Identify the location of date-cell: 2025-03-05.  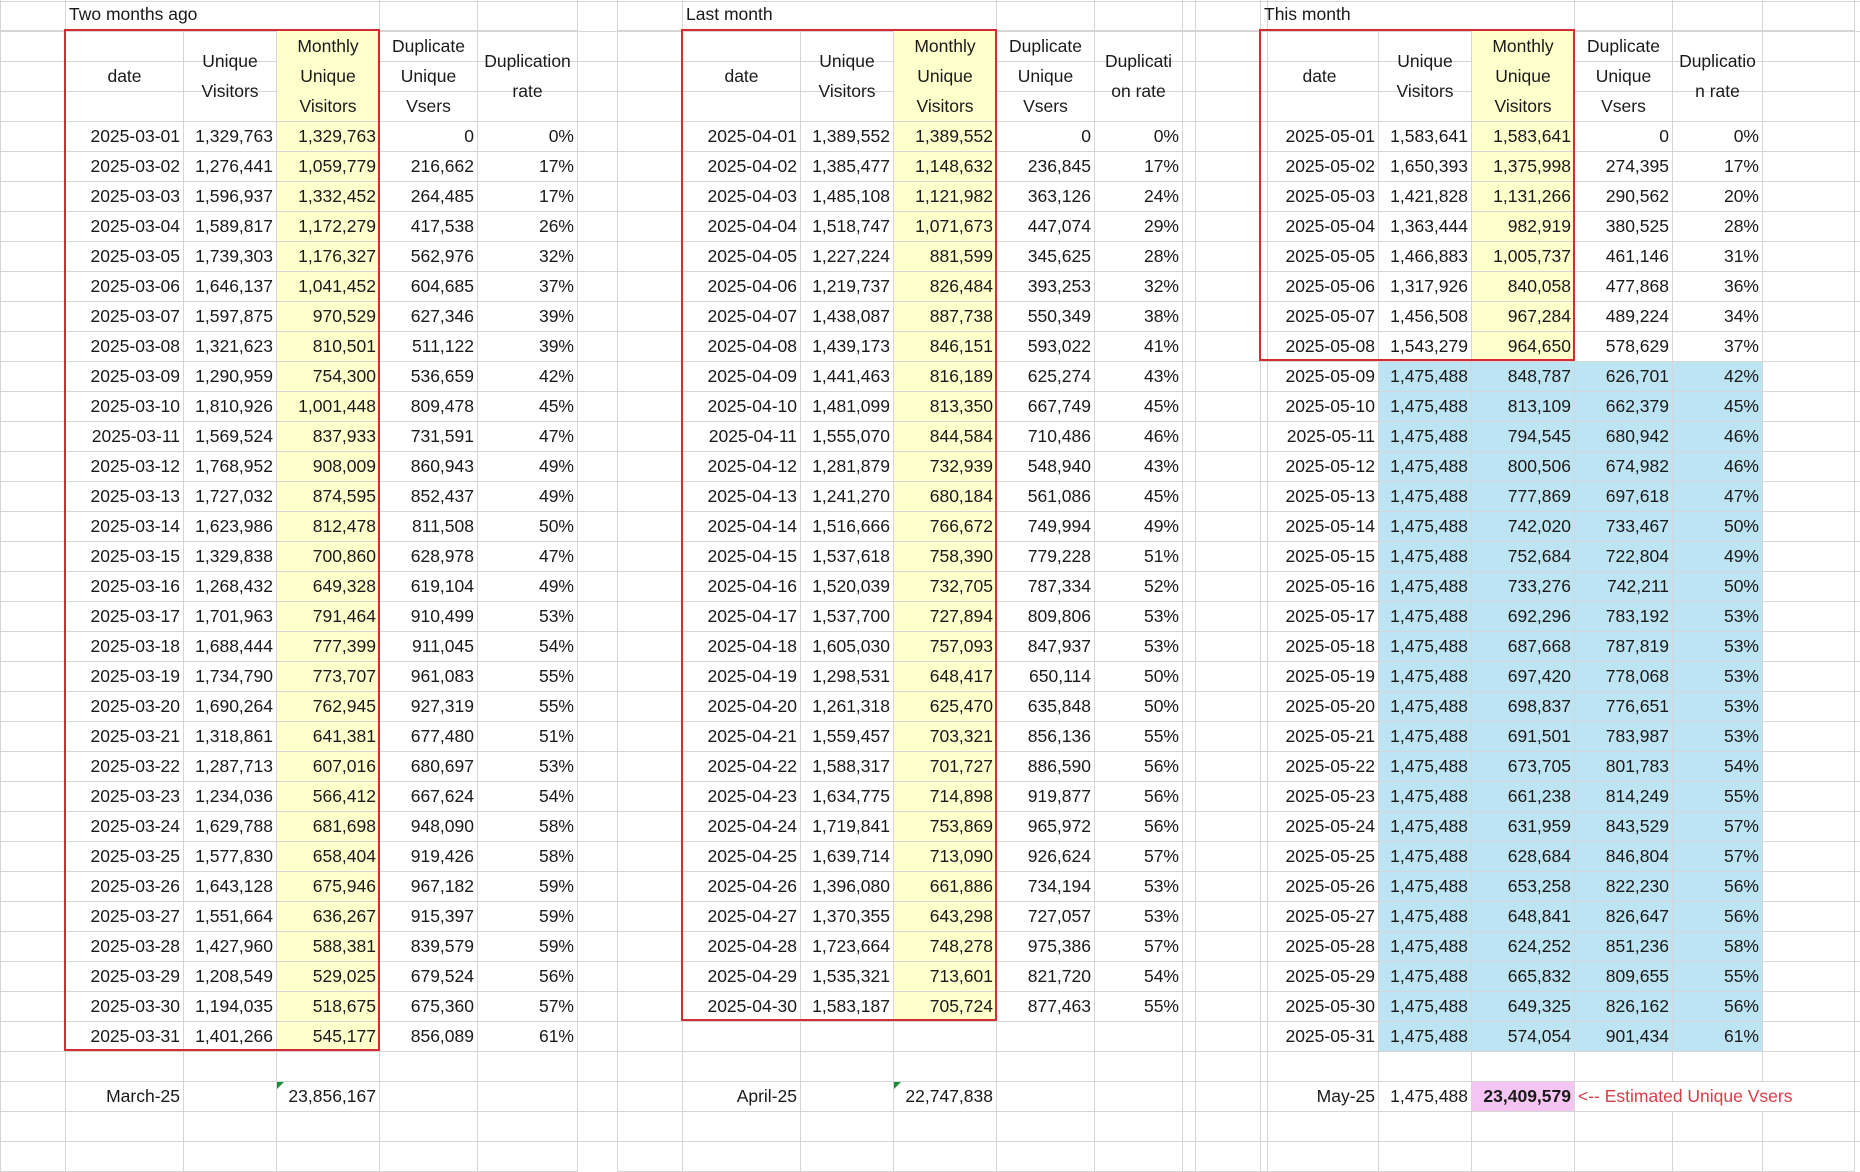
(124, 256).